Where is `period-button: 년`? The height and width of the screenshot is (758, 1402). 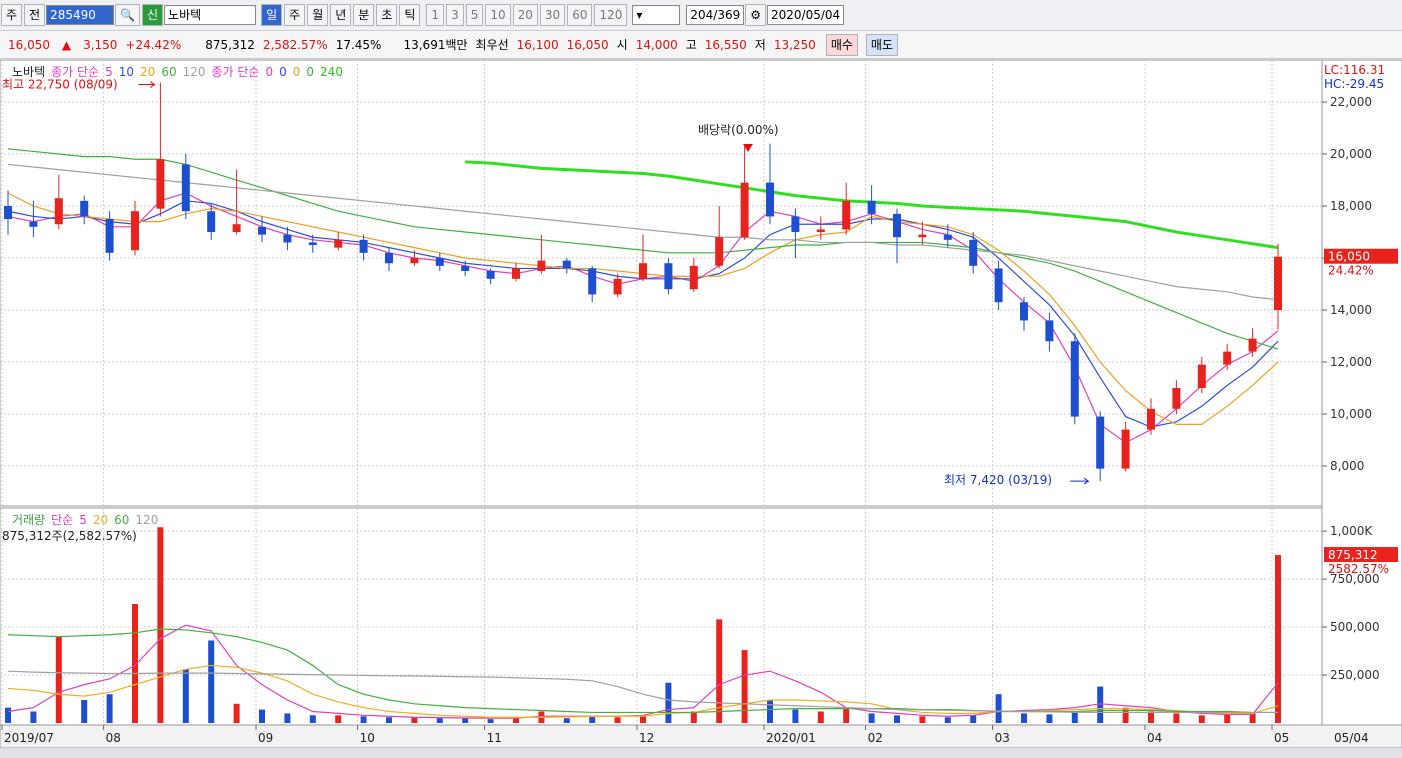
period-button: 년 is located at coordinates (341, 15).